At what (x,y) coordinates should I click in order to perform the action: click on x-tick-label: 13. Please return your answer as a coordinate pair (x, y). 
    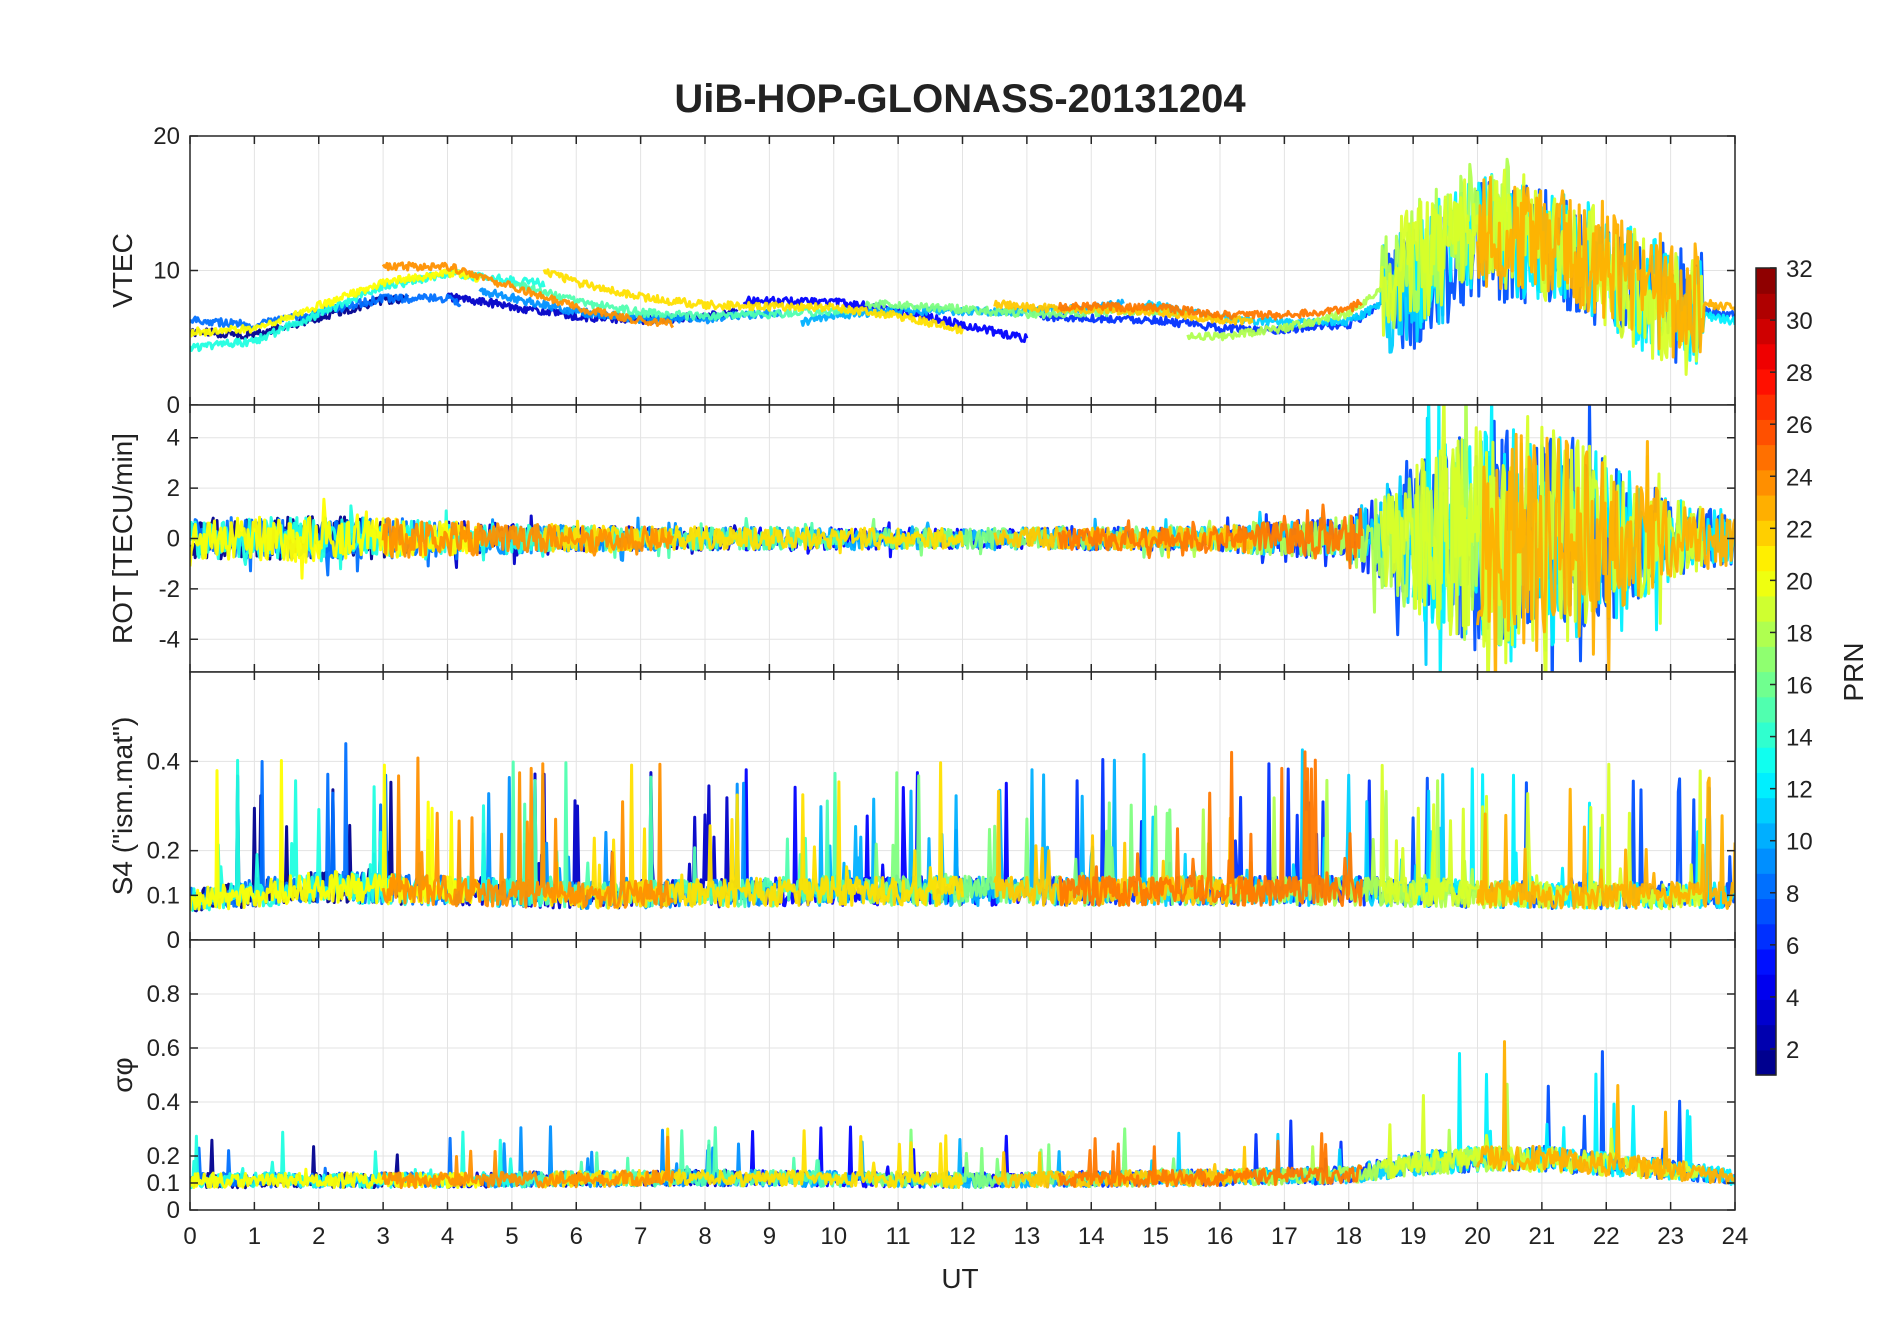
    Looking at the image, I should click on (1027, 1236).